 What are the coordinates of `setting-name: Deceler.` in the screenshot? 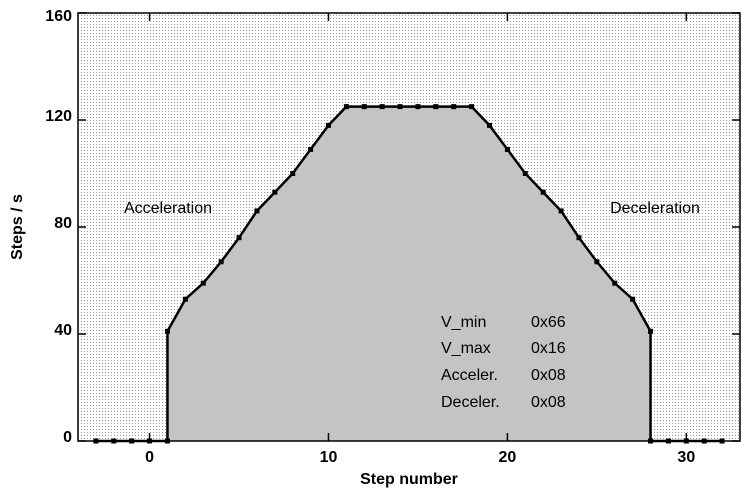 It's located at (470, 402).